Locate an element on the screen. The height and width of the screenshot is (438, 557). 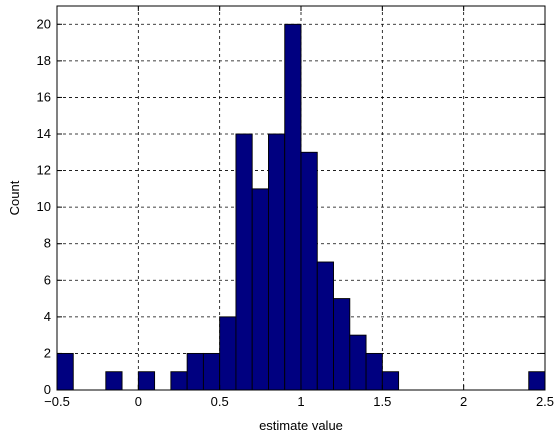
y-tick-labels: 0 2 4 6 8 10 12 14 16 18 20 is located at coordinates (44, 206).